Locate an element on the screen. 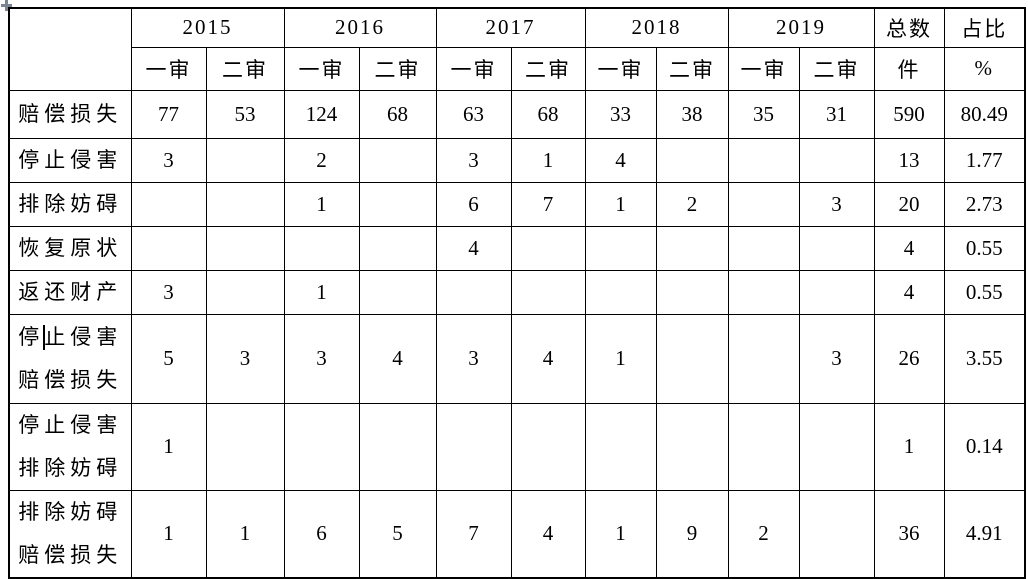  total-cell: 590 is located at coordinates (909, 114).